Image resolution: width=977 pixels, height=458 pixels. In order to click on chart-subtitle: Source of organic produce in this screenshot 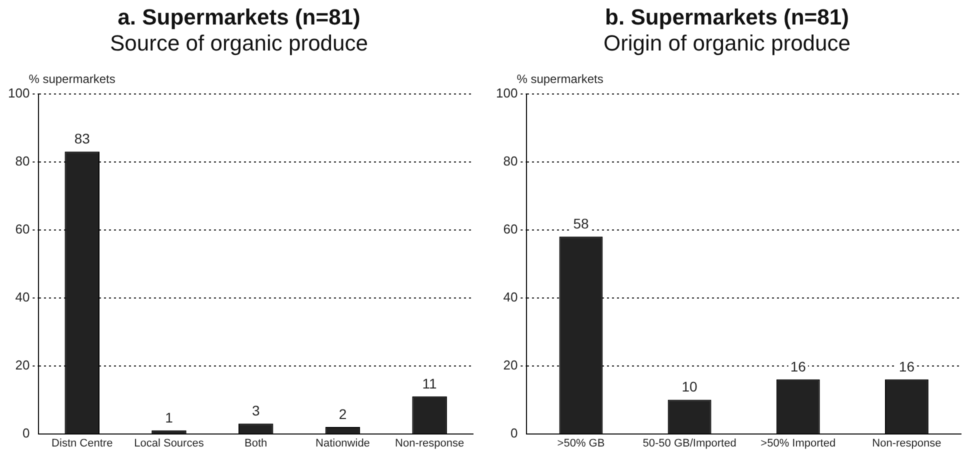, I will do `click(239, 43)`.